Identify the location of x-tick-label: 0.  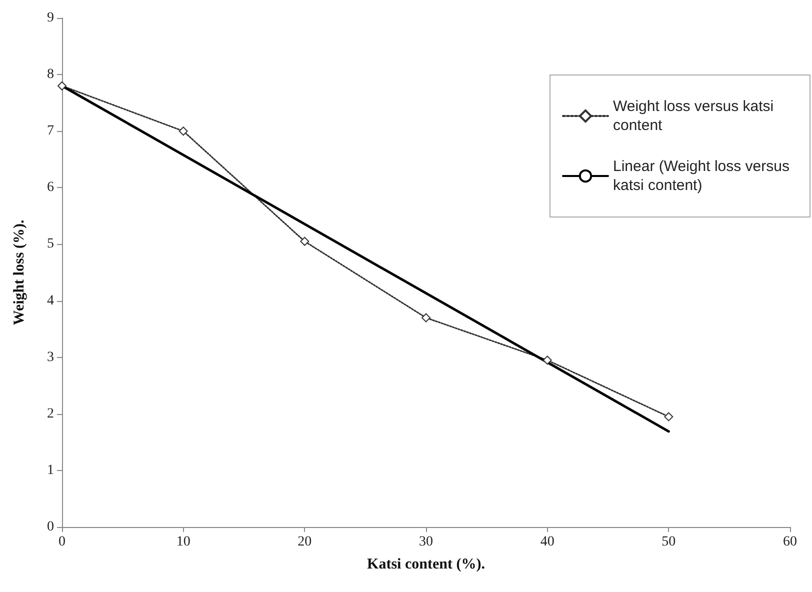
(62, 542).